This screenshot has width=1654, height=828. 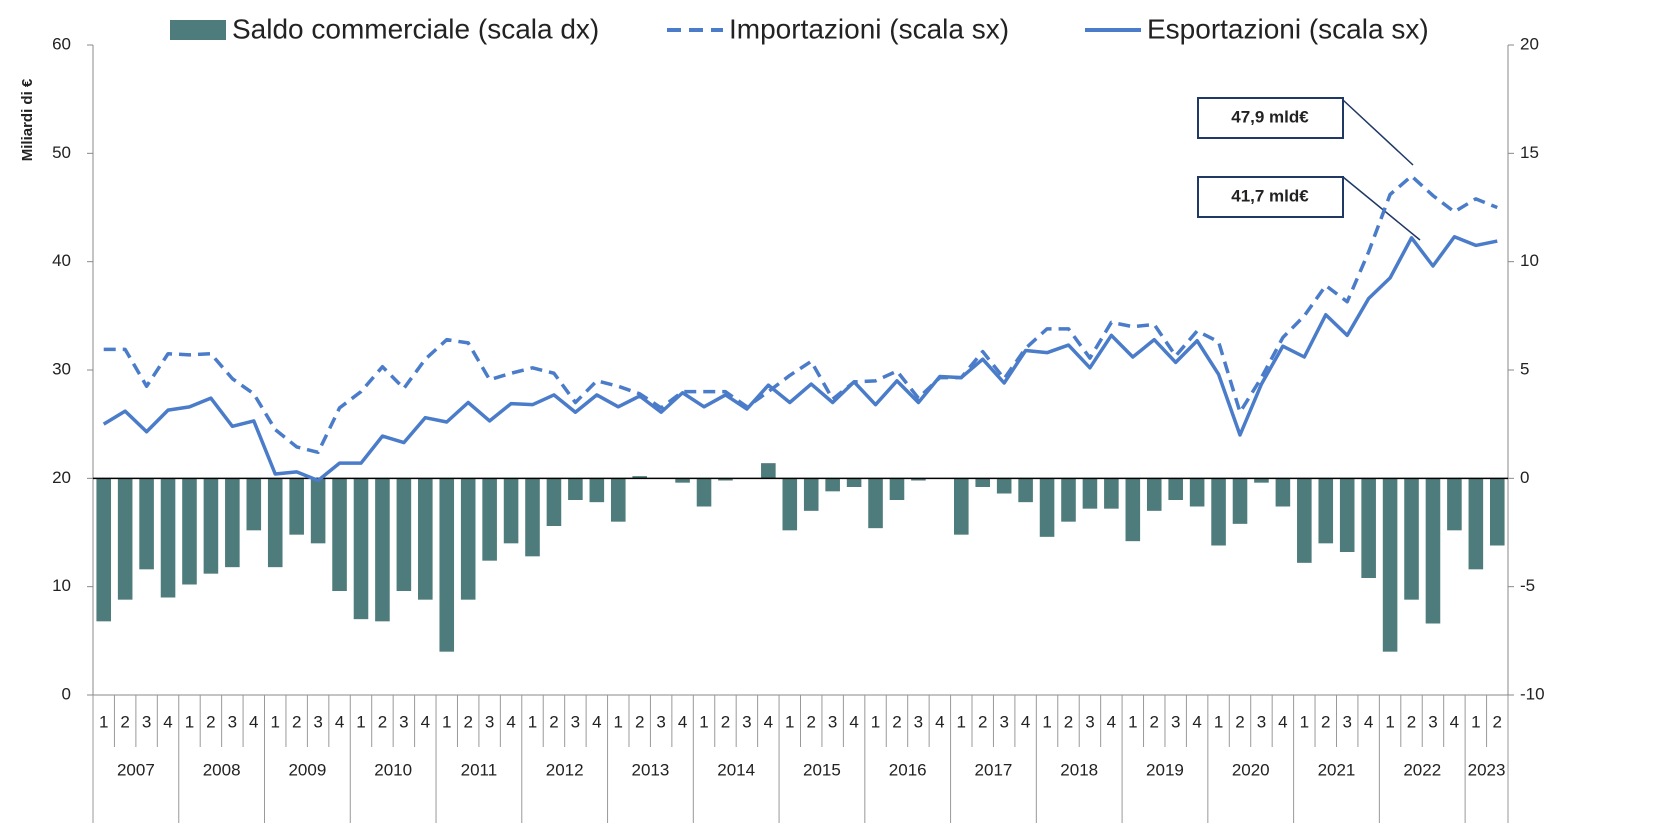 What do you see at coordinates (1527, 585) in the screenshot?
I see `y2-tick-label: -5` at bounding box center [1527, 585].